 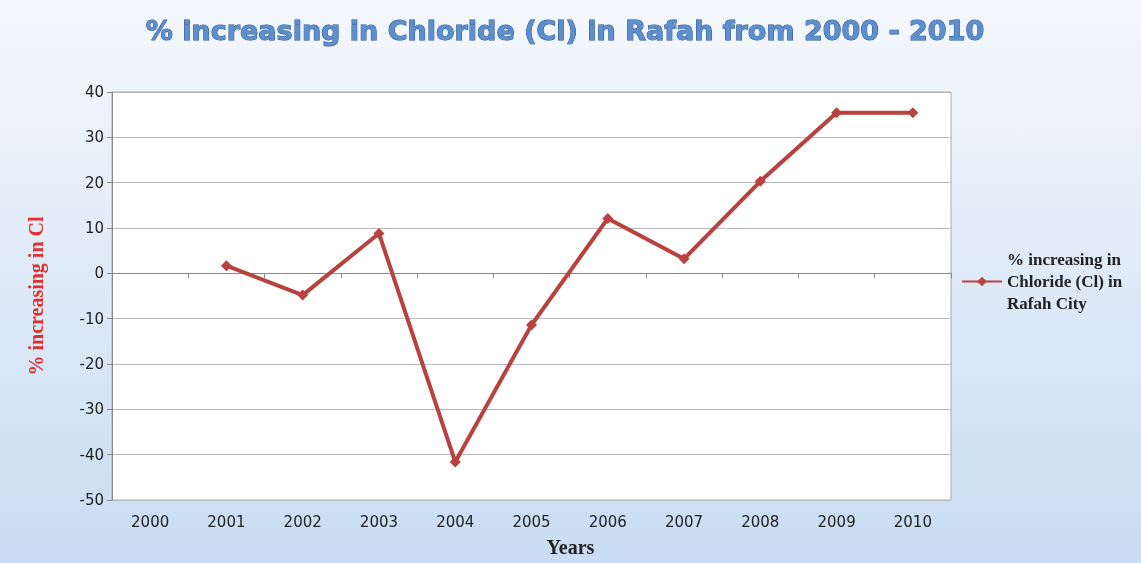 I want to click on x-tick-label: 2008, so click(x=760, y=521).